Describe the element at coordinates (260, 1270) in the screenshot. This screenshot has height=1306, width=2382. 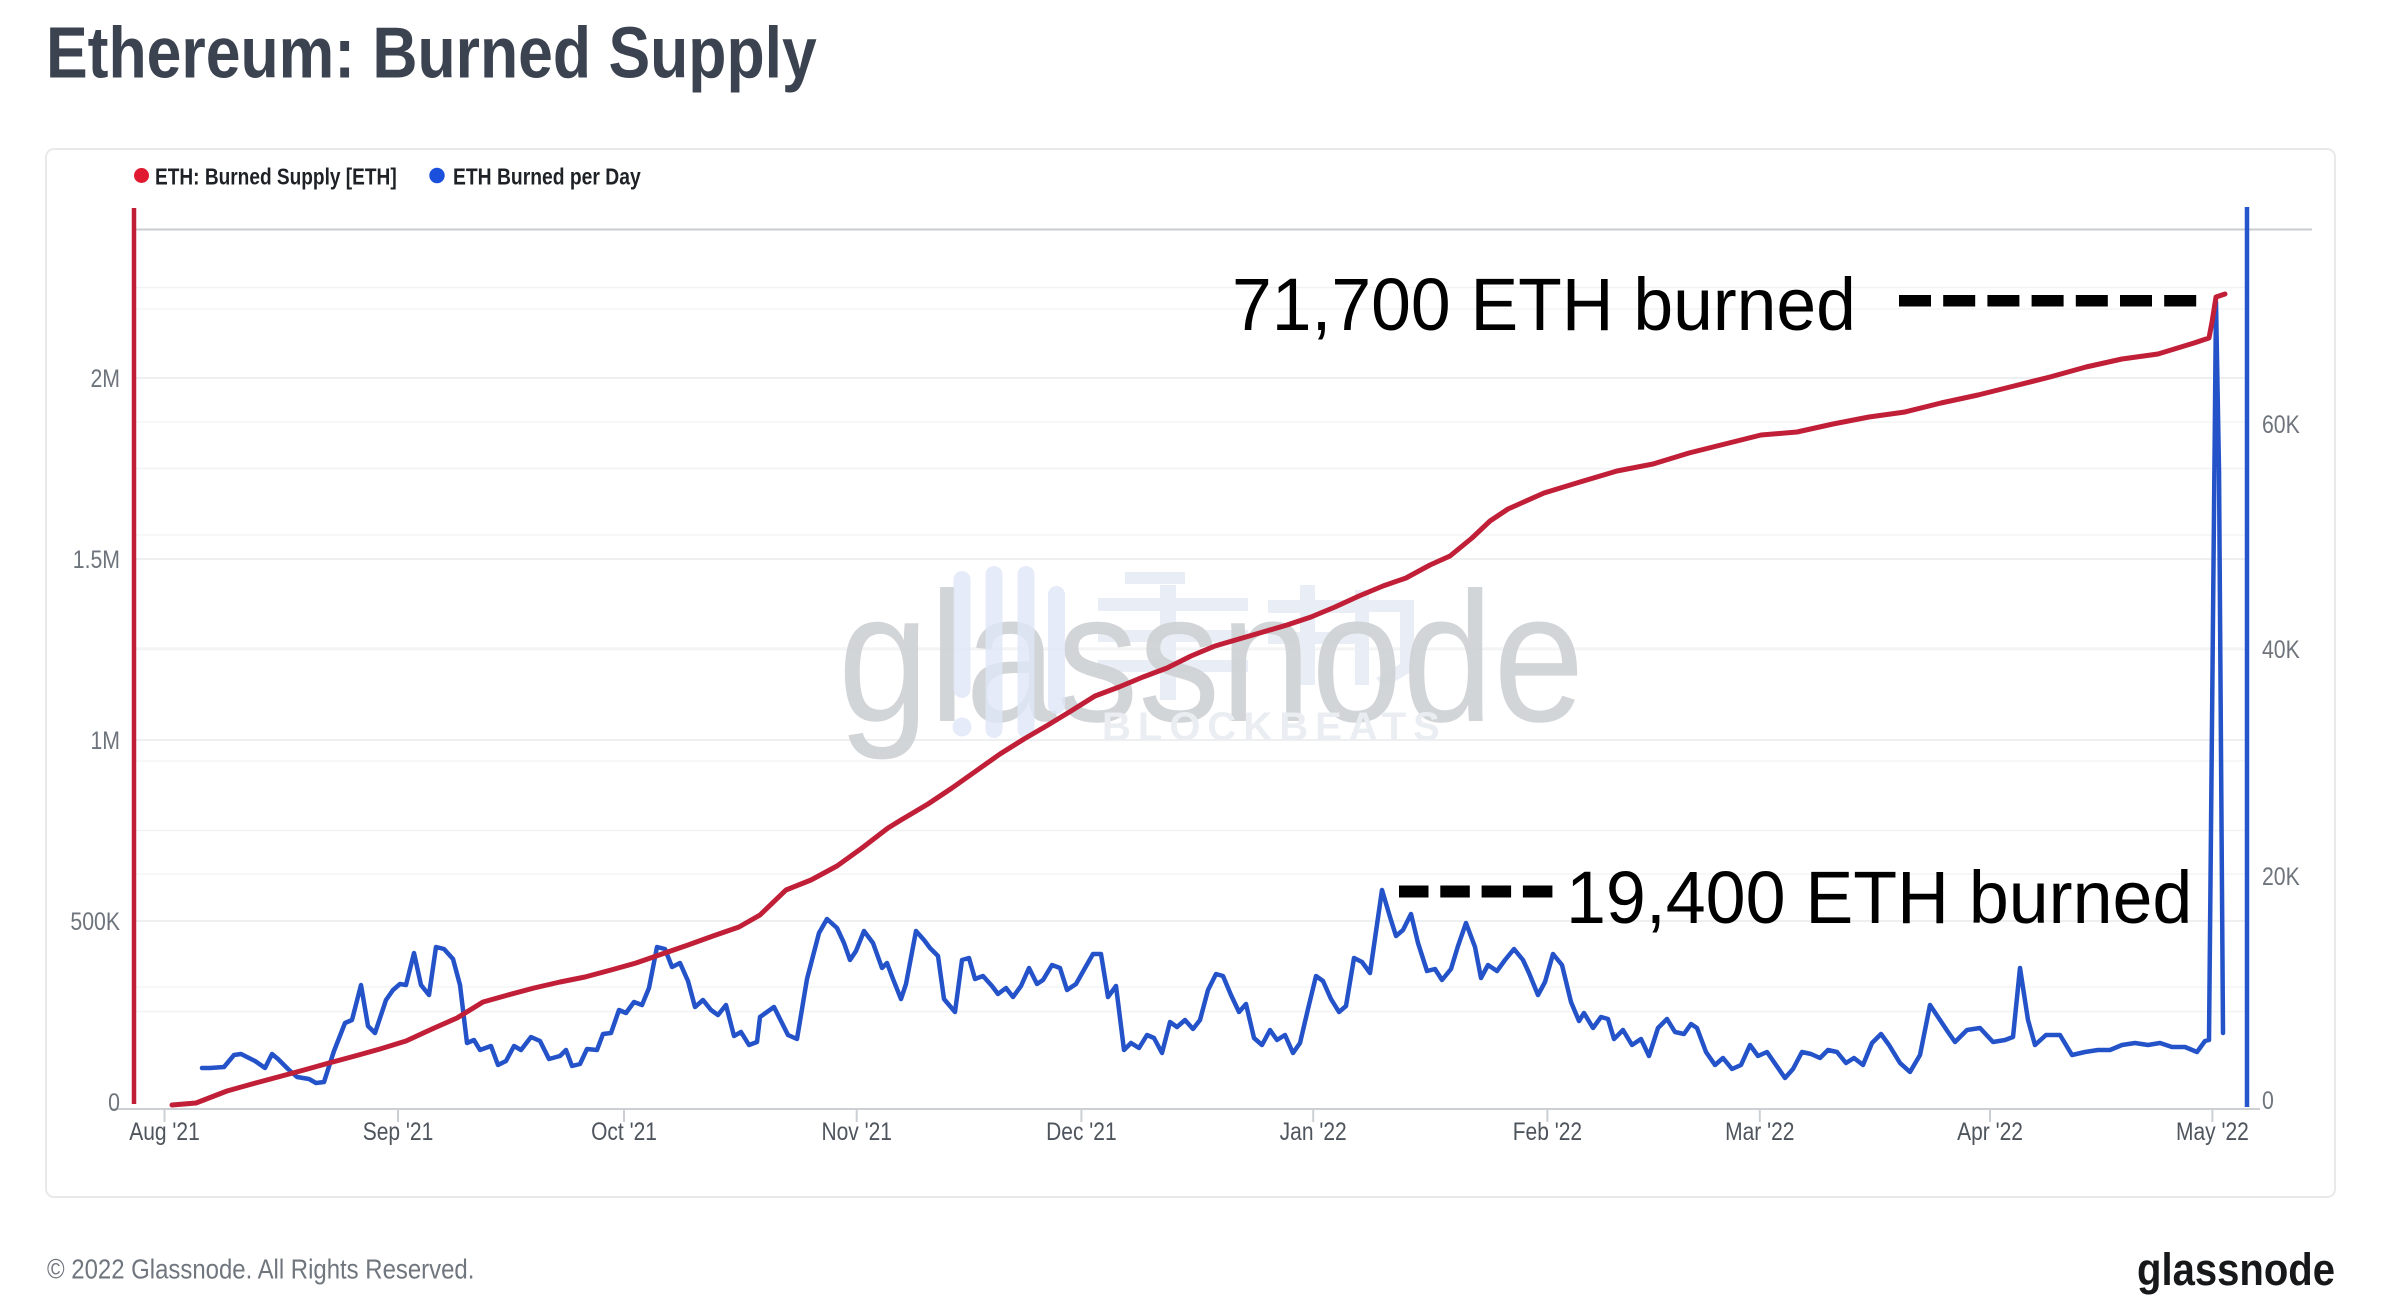
I see `svg-text:© 2022 Glassnode. All Rights R: © 2022 Glassnode. All Rights Reserved.` at that location.